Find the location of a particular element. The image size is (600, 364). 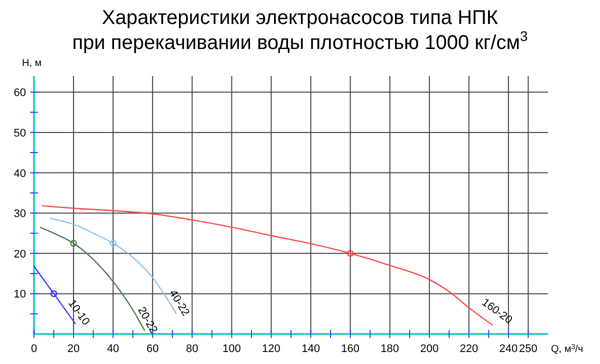

x-tick-label: 160 is located at coordinates (350, 349).